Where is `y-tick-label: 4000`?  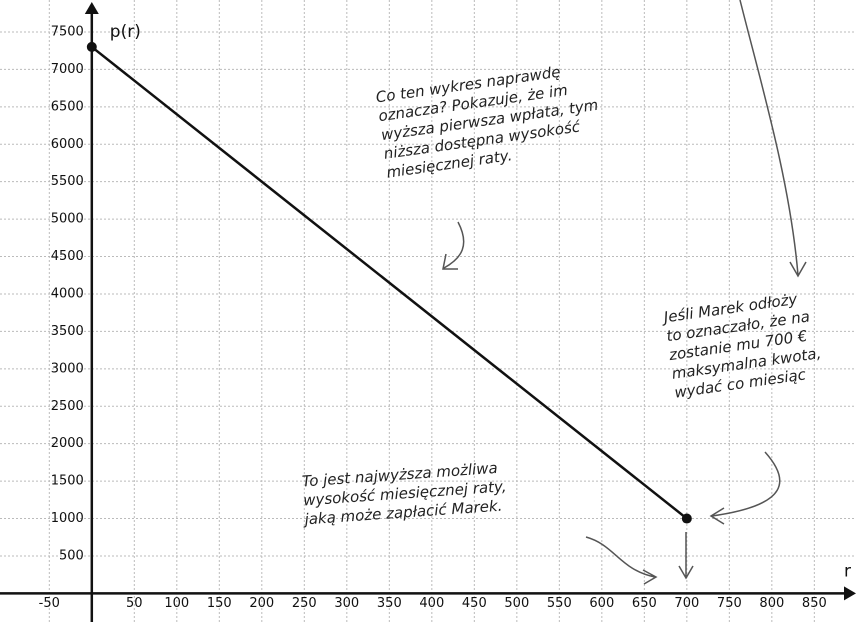 y-tick-label: 4000 is located at coordinates (67, 293).